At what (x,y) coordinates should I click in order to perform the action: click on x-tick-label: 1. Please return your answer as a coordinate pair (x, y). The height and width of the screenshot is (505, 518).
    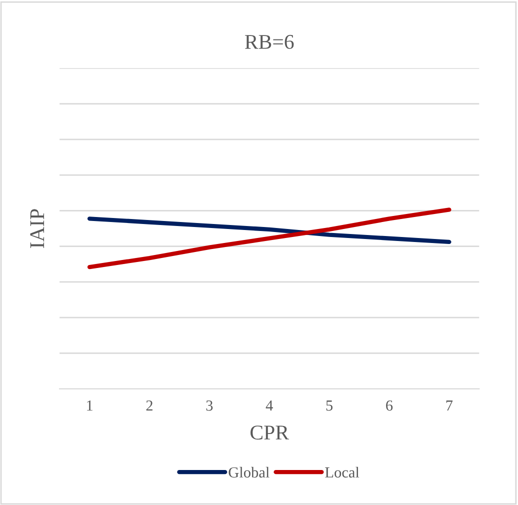
    Looking at the image, I should click on (89, 405).